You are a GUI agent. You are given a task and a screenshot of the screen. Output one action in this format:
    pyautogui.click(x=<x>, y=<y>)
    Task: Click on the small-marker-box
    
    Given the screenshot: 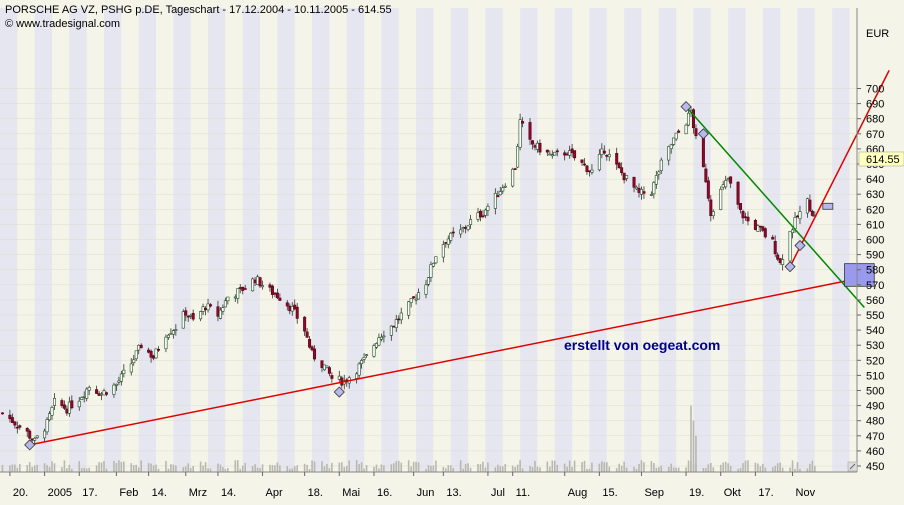 What is the action you would take?
    pyautogui.click(x=828, y=206)
    